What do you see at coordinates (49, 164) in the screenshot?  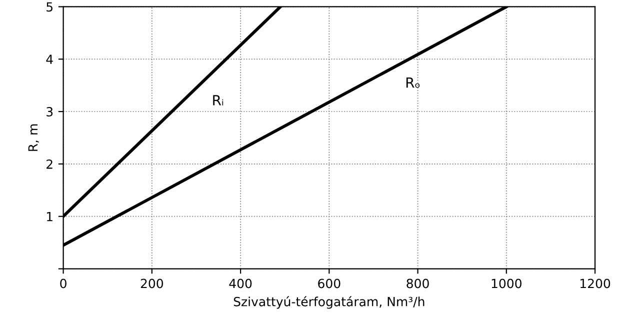 I see `y-tick-label: 2` at bounding box center [49, 164].